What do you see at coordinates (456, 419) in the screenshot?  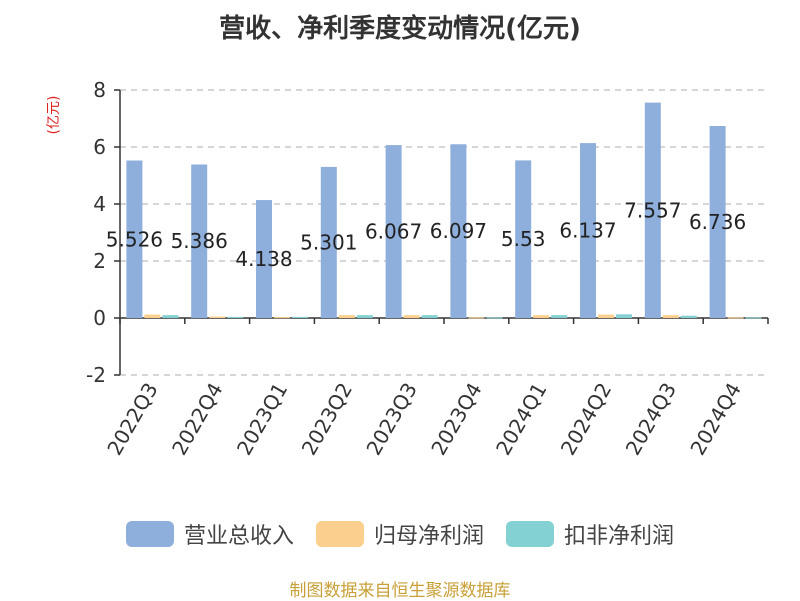 I see `x-tick-label: 2023Q4` at bounding box center [456, 419].